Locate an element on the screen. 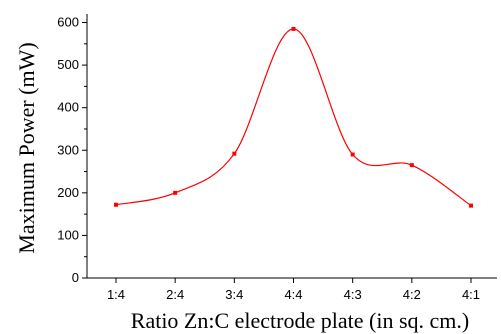 The image size is (501, 334). x-tick-label: 4:4 is located at coordinates (293, 294).